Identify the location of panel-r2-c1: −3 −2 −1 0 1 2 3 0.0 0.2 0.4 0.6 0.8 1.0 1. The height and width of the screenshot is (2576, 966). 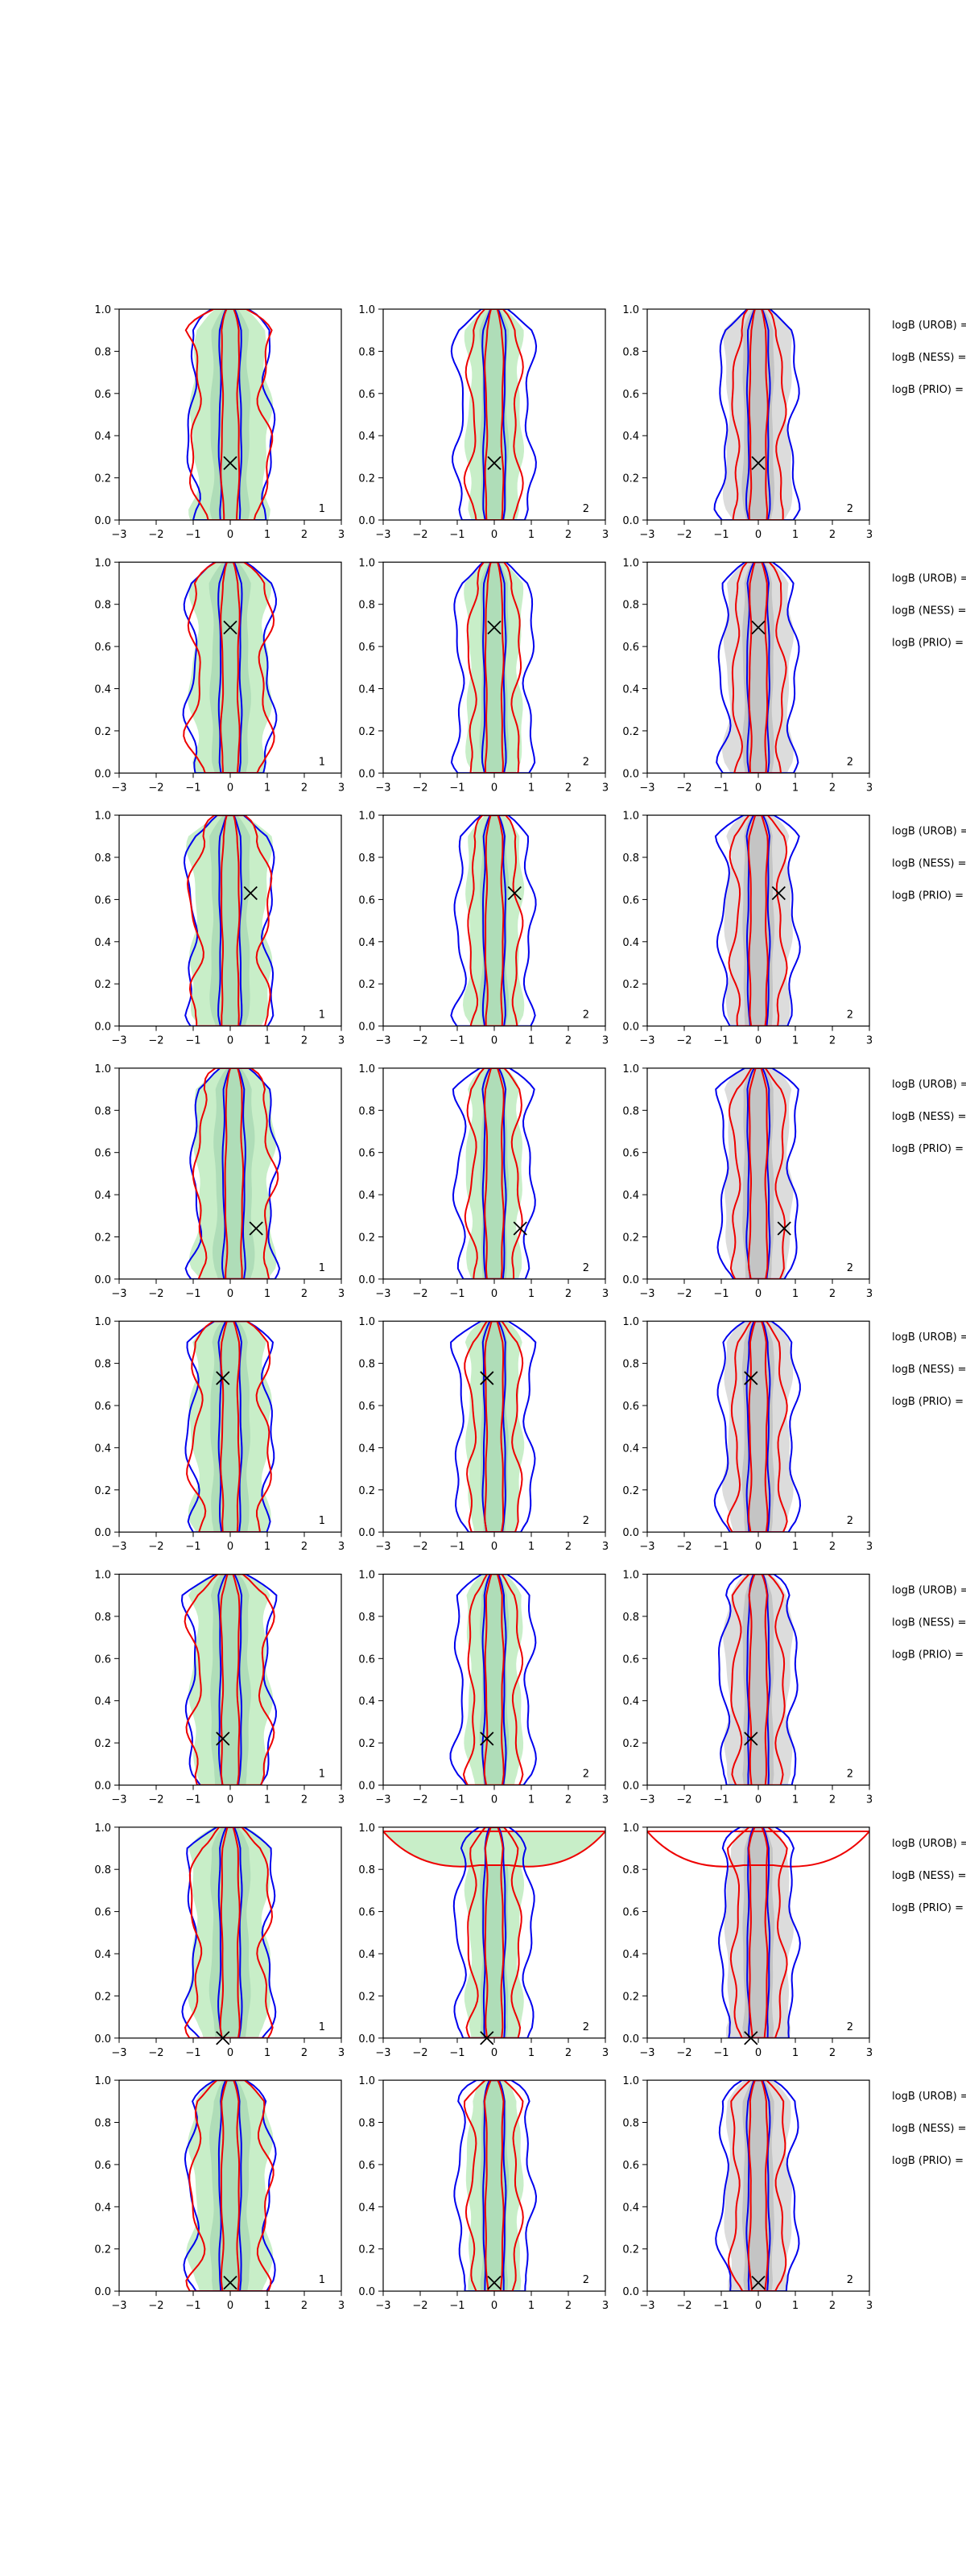
(219, 675).